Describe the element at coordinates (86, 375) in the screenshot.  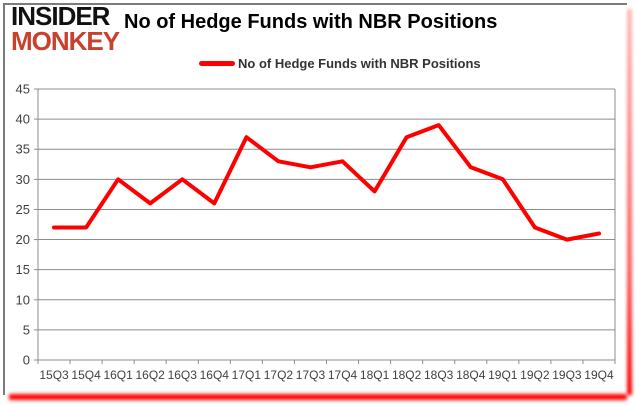
I see `x-tick-label: 15Q4` at that location.